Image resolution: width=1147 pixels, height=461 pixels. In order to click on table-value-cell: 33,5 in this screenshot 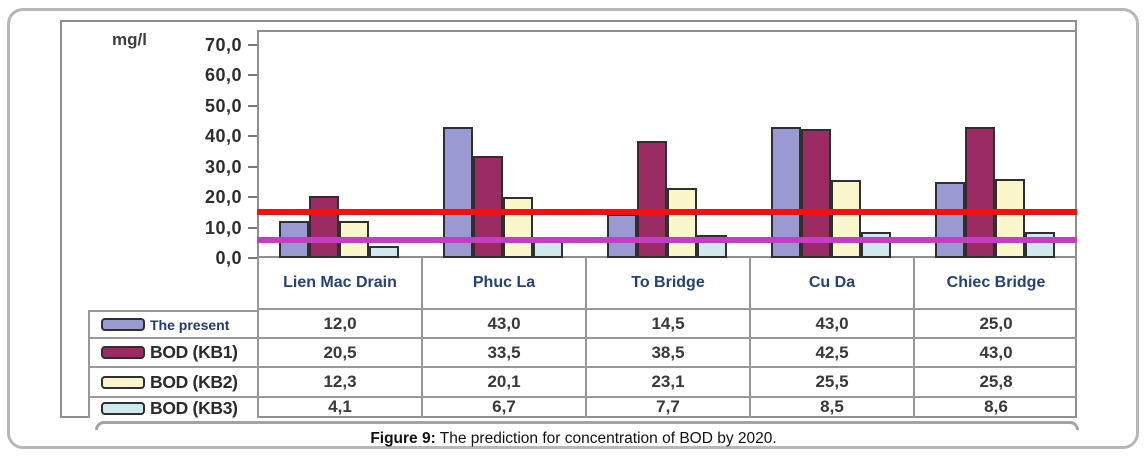, I will do `click(503, 353)`.